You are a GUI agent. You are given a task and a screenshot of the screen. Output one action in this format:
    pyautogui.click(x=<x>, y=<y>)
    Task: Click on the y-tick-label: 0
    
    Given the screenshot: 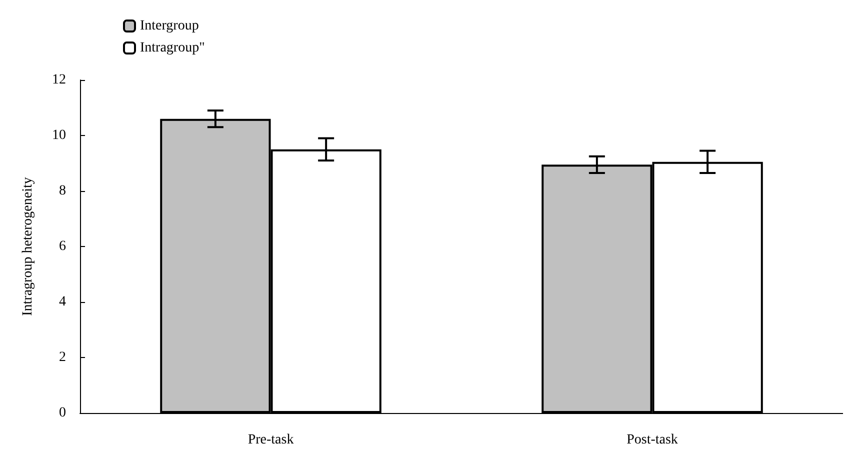 What is the action you would take?
    pyautogui.click(x=62, y=413)
    